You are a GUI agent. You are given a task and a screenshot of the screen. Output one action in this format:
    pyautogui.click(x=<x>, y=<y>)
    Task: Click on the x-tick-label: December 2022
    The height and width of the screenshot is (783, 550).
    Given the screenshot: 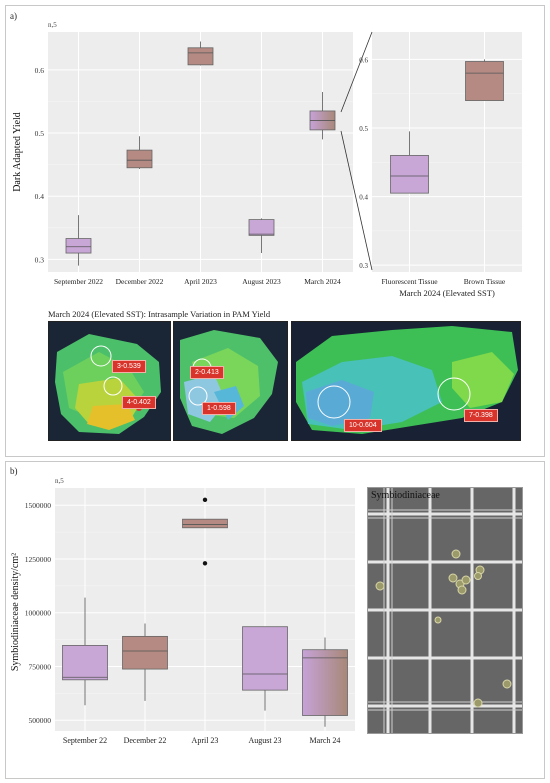 What is the action you would take?
    pyautogui.click(x=140, y=281)
    